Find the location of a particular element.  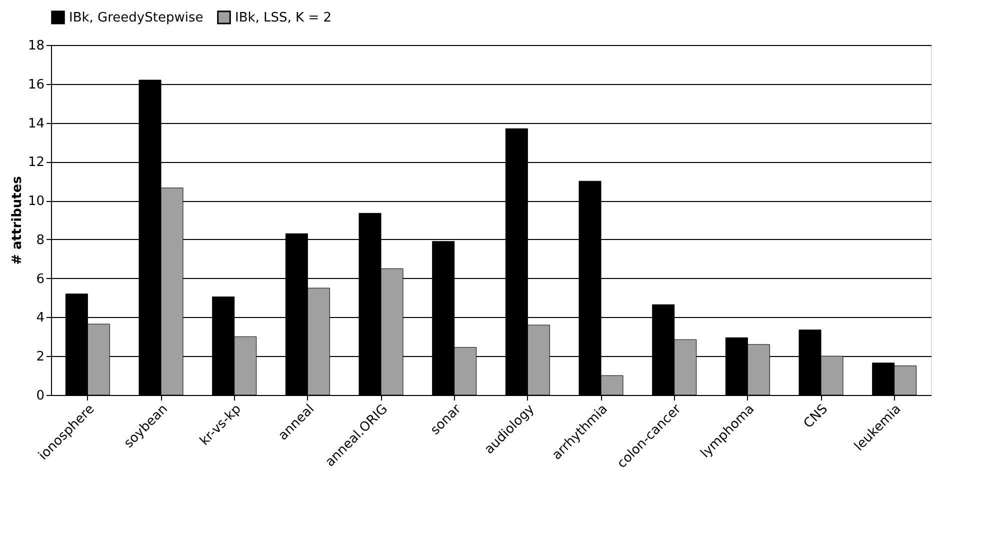

y-tick-label: 18 is located at coordinates (36, 46).